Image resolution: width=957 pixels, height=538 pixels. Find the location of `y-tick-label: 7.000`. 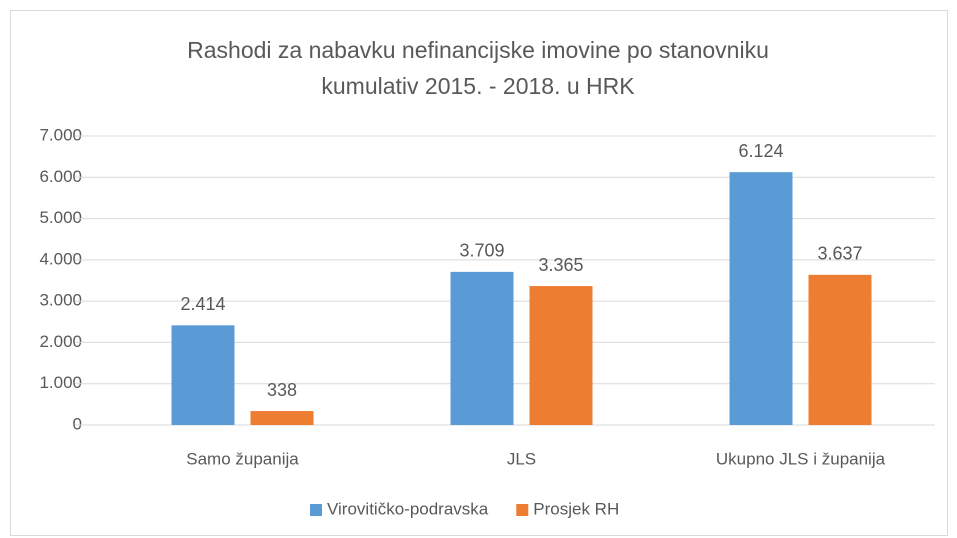

y-tick-label: 7.000 is located at coordinates (60, 134).